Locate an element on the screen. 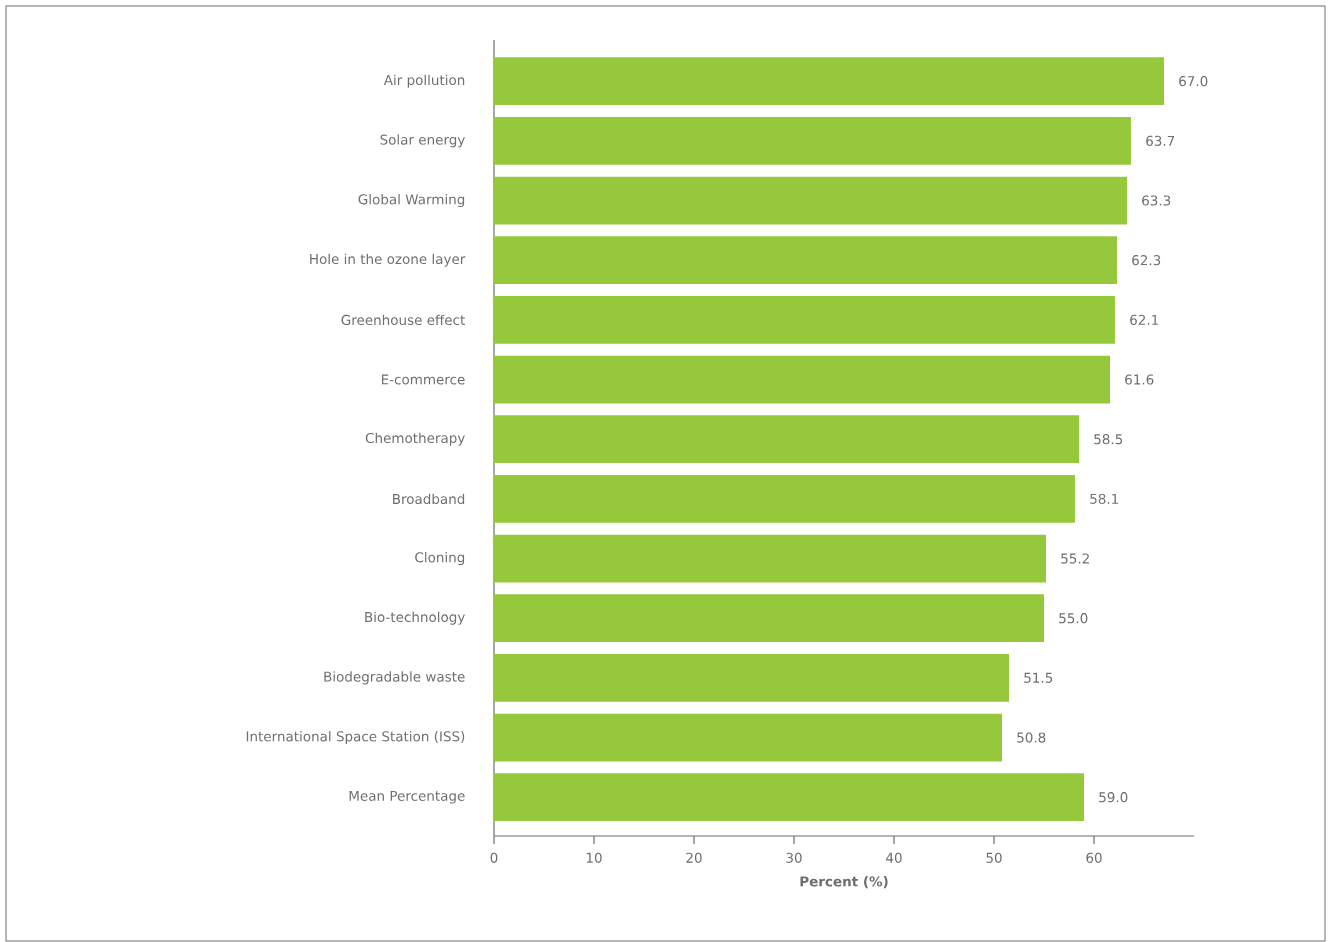 The height and width of the screenshot is (942, 1331). data-label: 58.5 is located at coordinates (1108, 439).